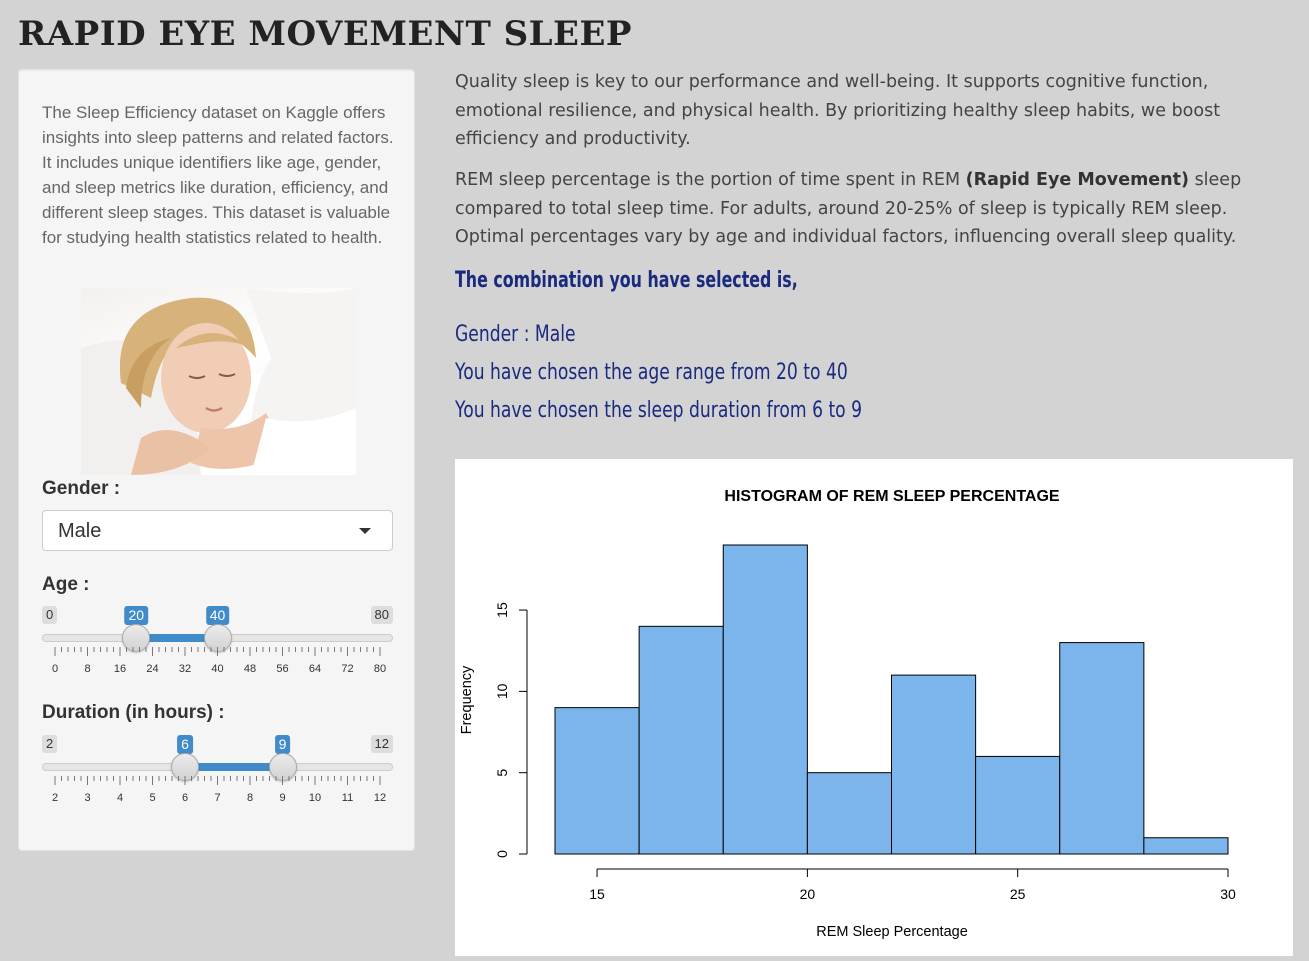 This screenshot has width=1309, height=961. Describe the element at coordinates (152, 798) in the screenshot. I see `duration-tick-label: 5` at that location.